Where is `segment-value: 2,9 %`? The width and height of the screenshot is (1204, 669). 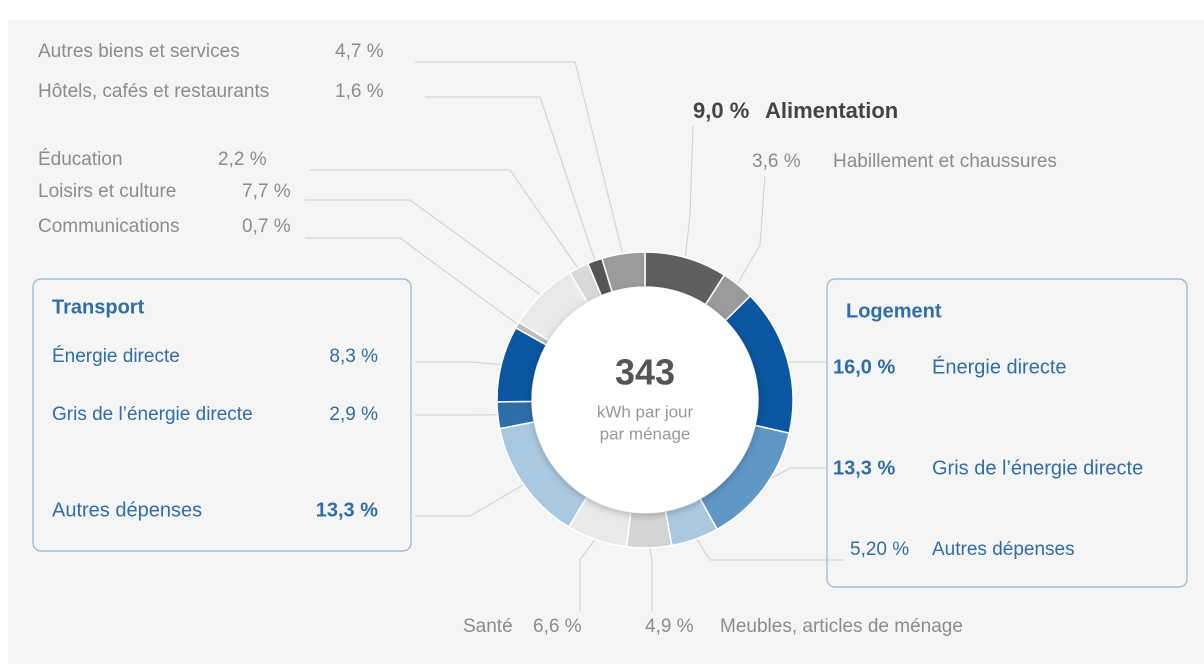
segment-value: 2,9 % is located at coordinates (353, 414).